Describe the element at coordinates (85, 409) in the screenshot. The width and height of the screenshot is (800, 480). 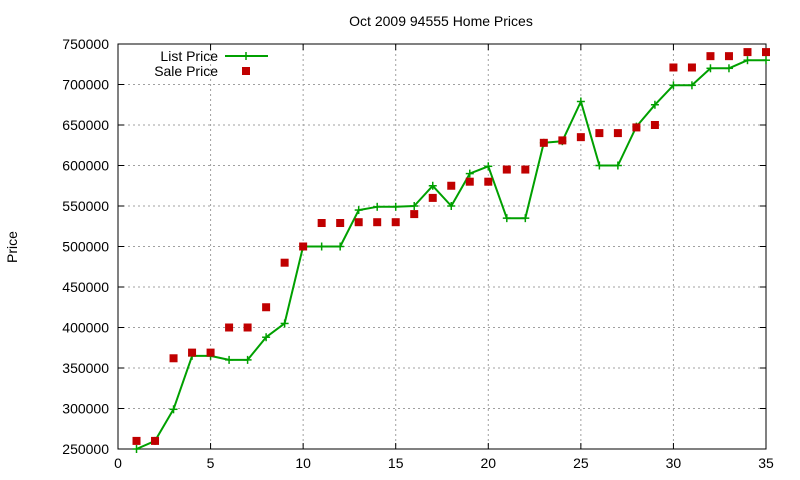
I see `y-tick-label: 300000` at that location.